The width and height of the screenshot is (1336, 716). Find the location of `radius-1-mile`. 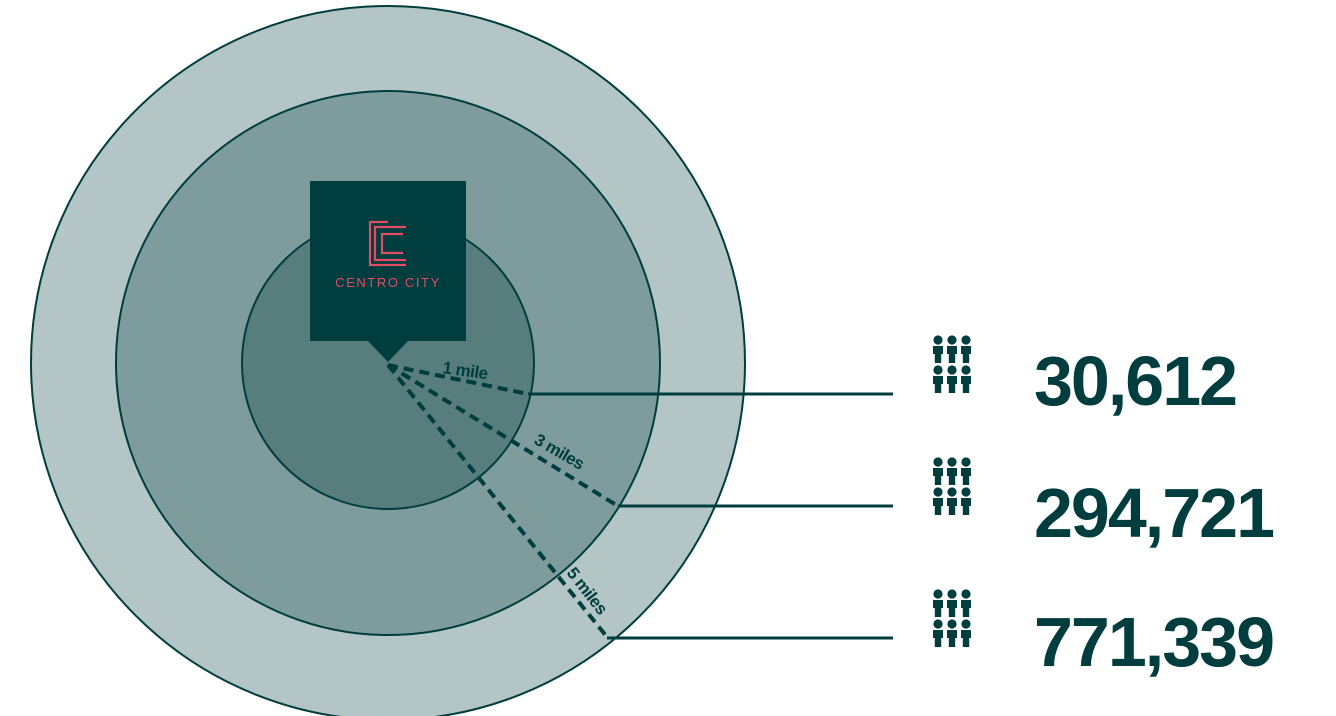

radius-1-mile is located at coordinates (458, 379).